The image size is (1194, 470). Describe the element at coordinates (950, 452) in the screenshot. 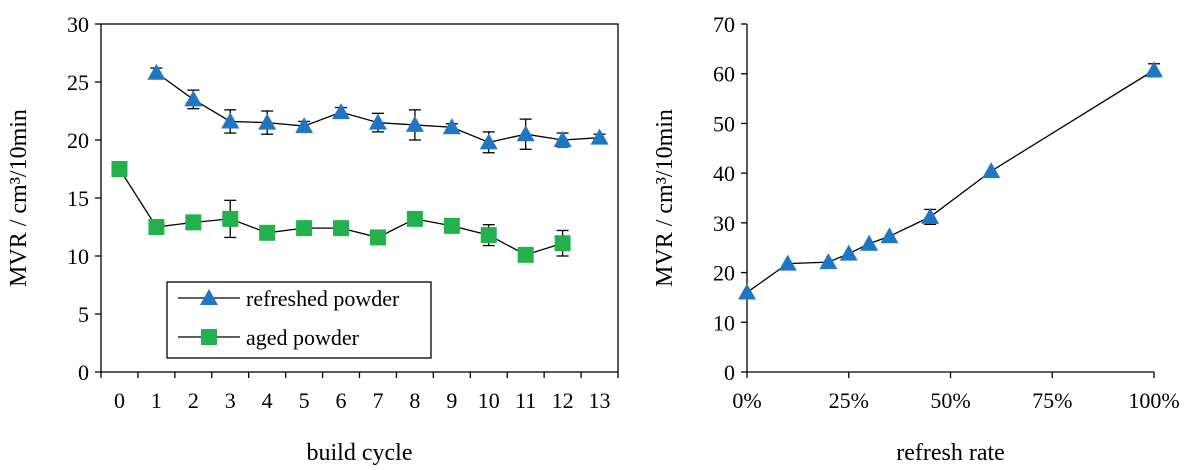

I see `x-axis-title: refresh rate` at that location.